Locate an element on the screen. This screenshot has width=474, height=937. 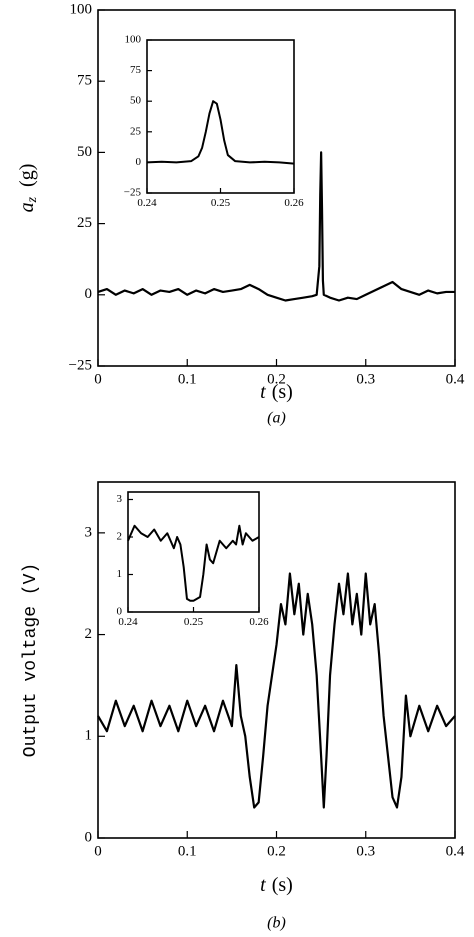
plot-frame is located at coordinates (193, 552).